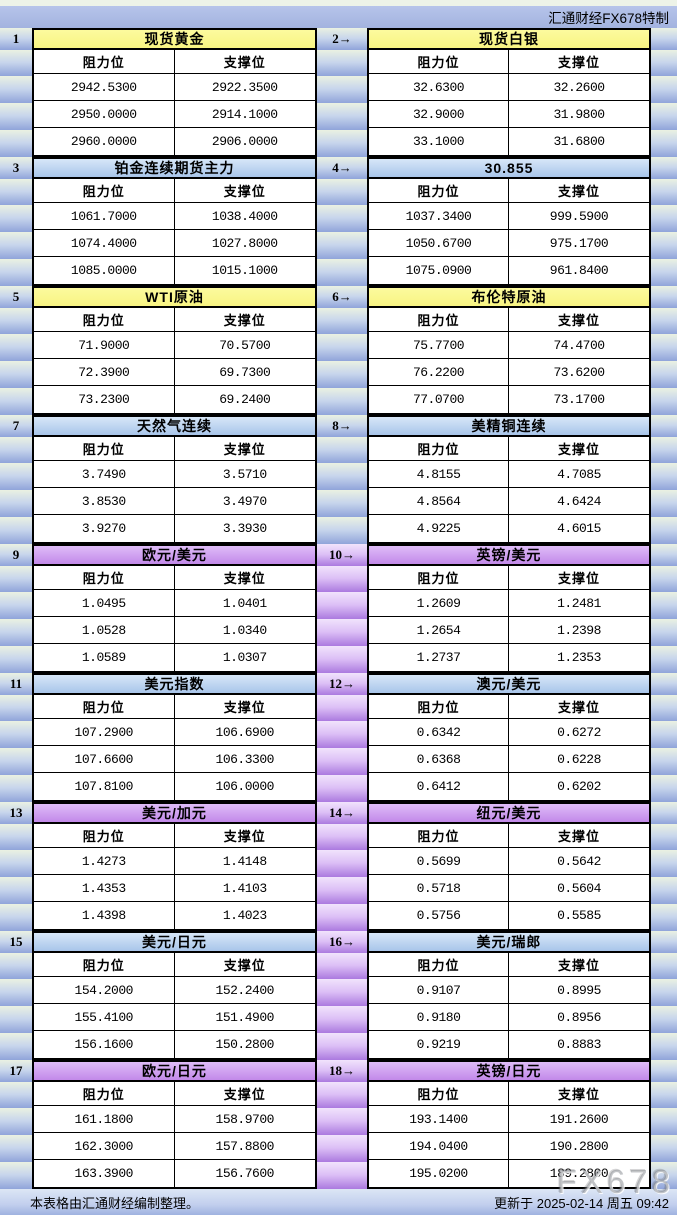 Image resolution: width=677 pixels, height=1215 pixels. What do you see at coordinates (439, 1173) in the screenshot?
I see `resistance-value: 195.0200` at bounding box center [439, 1173].